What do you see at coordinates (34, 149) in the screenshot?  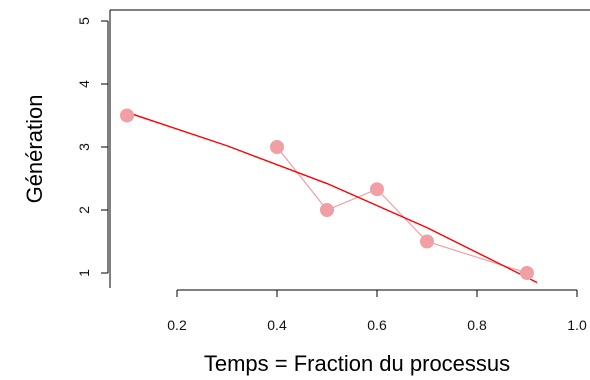 I see `y-axis-title: Génération` at bounding box center [34, 149].